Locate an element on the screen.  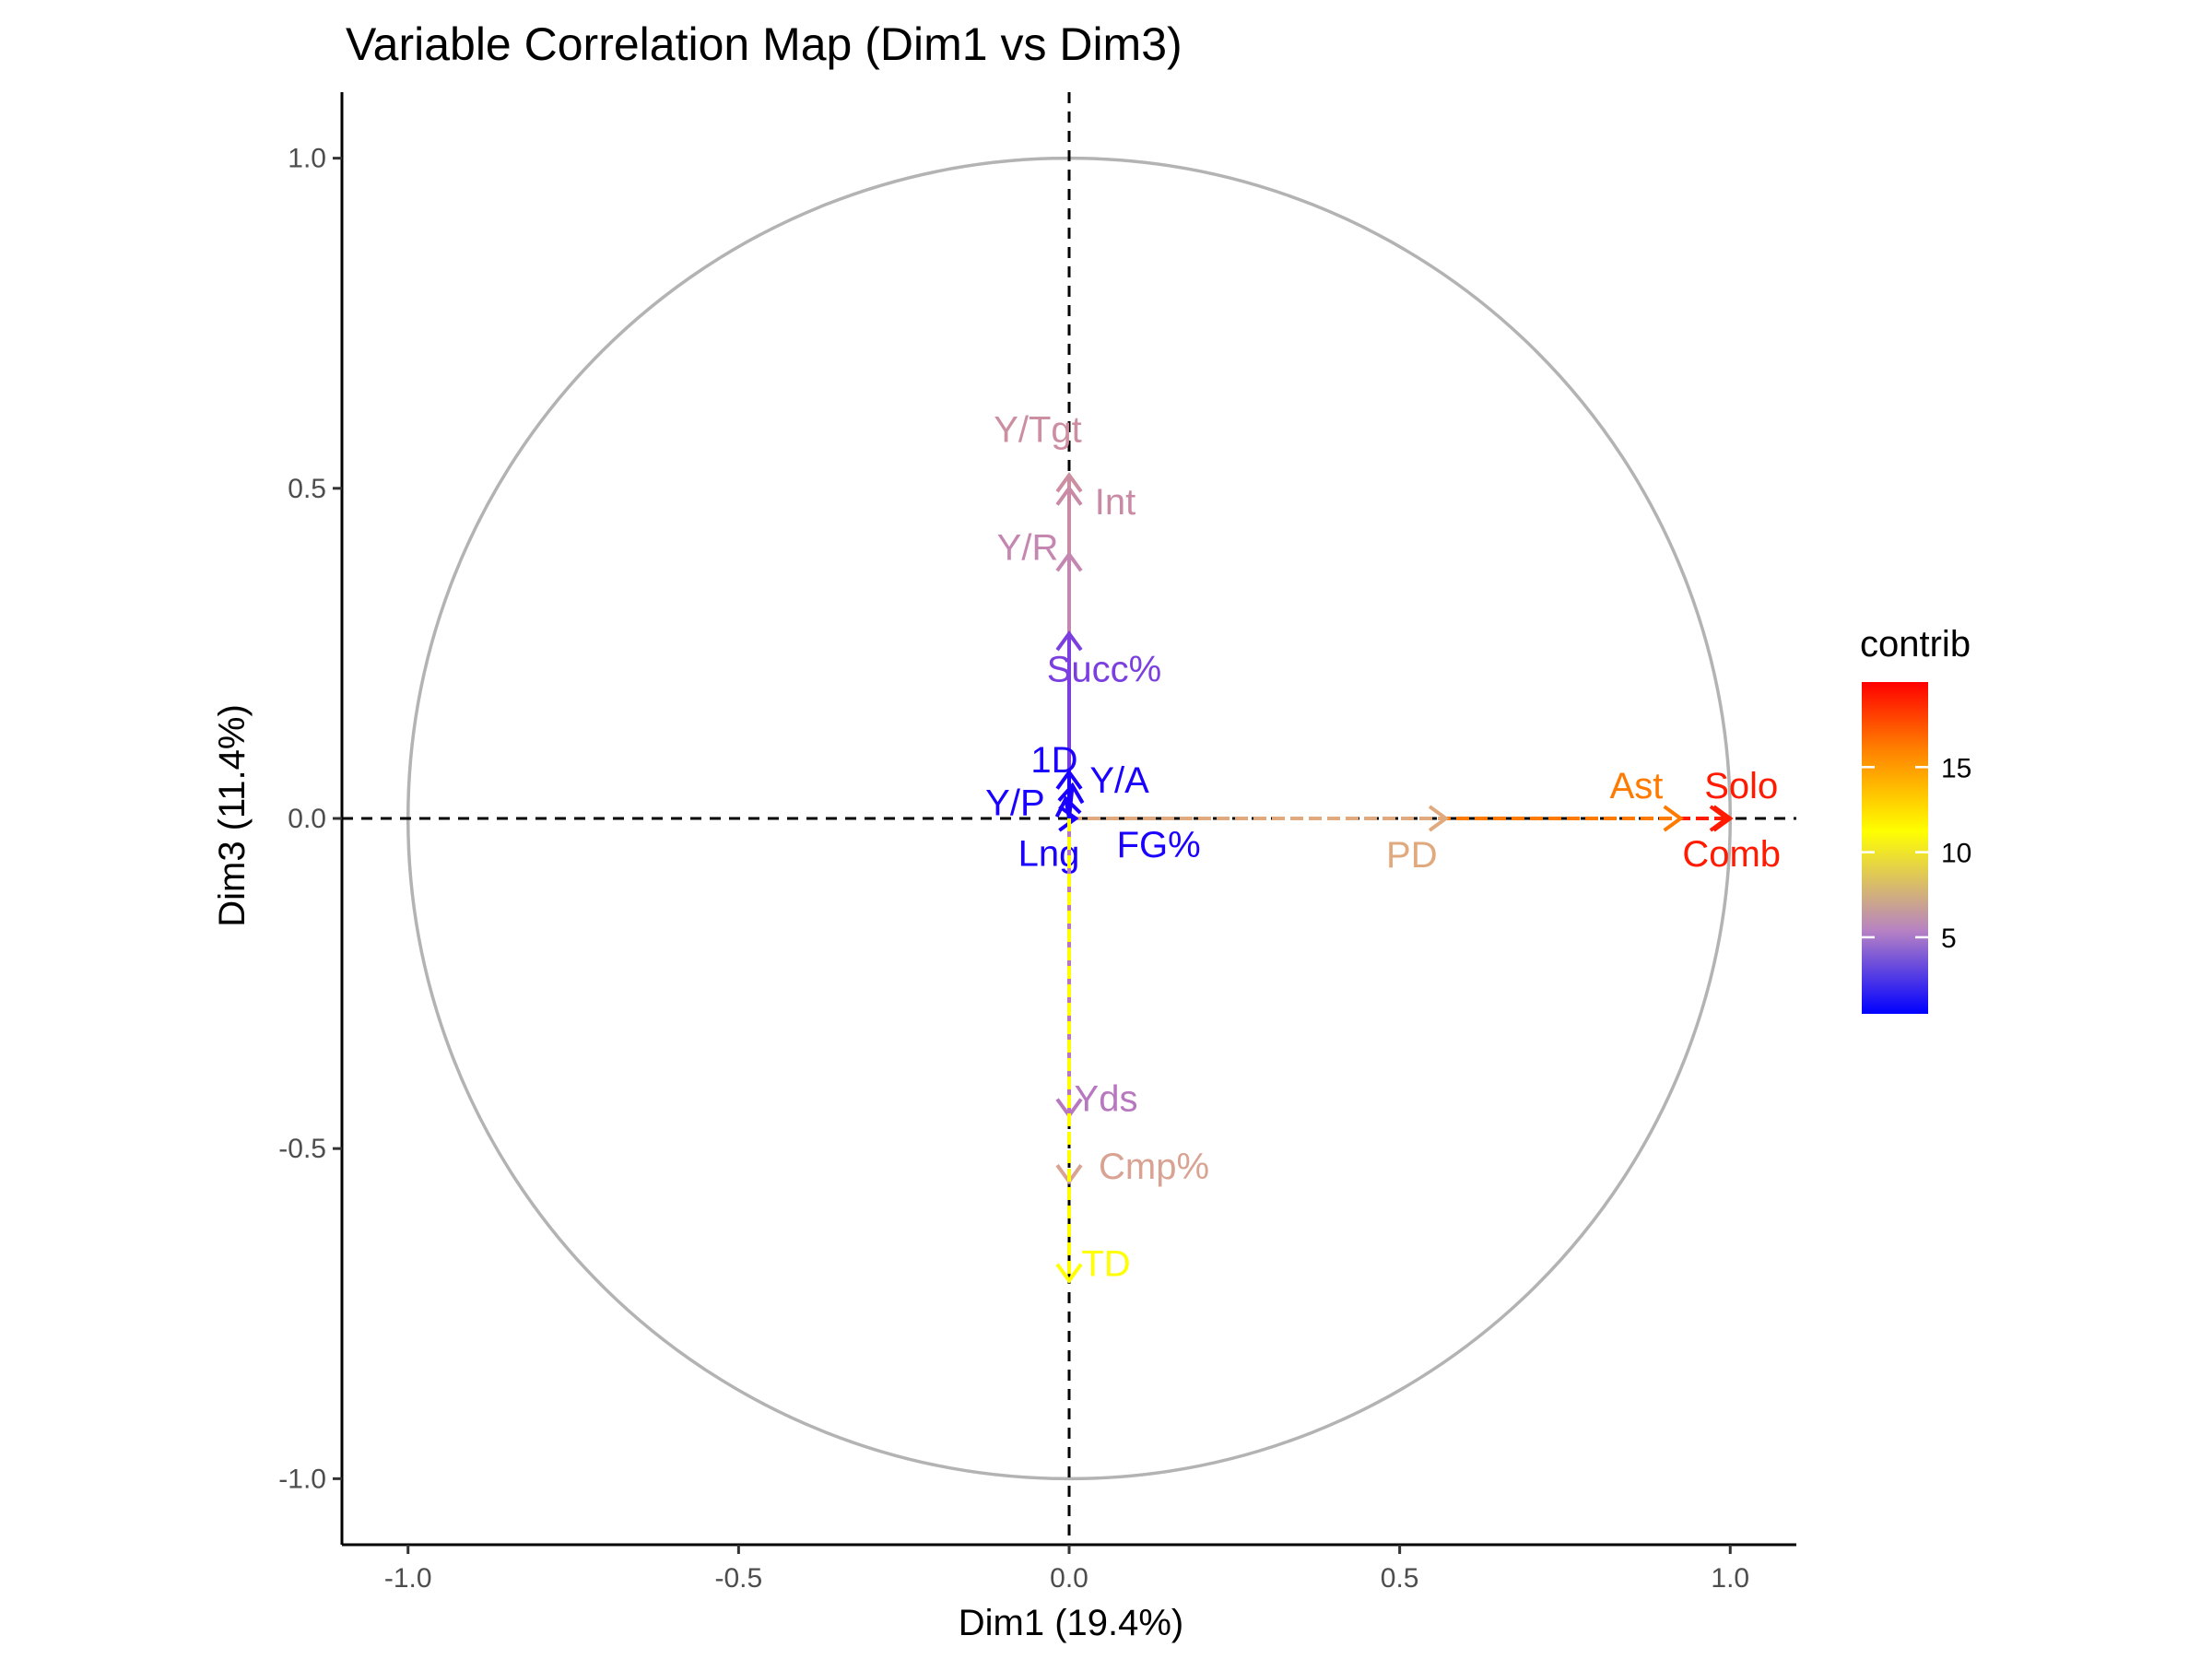
arrow-head-fg is located at coordinates (1068, 818).